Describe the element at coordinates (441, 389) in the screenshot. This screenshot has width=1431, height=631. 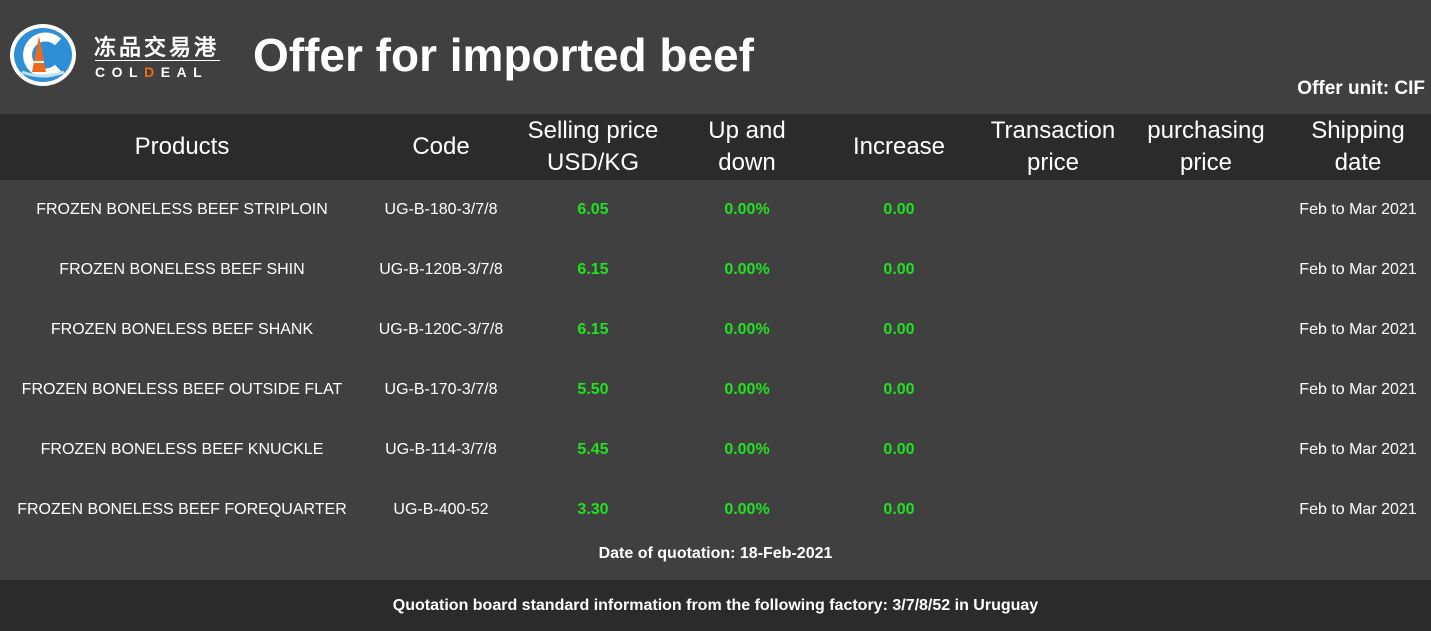
I see `product-code: UG-B-170-3/7/8` at that location.